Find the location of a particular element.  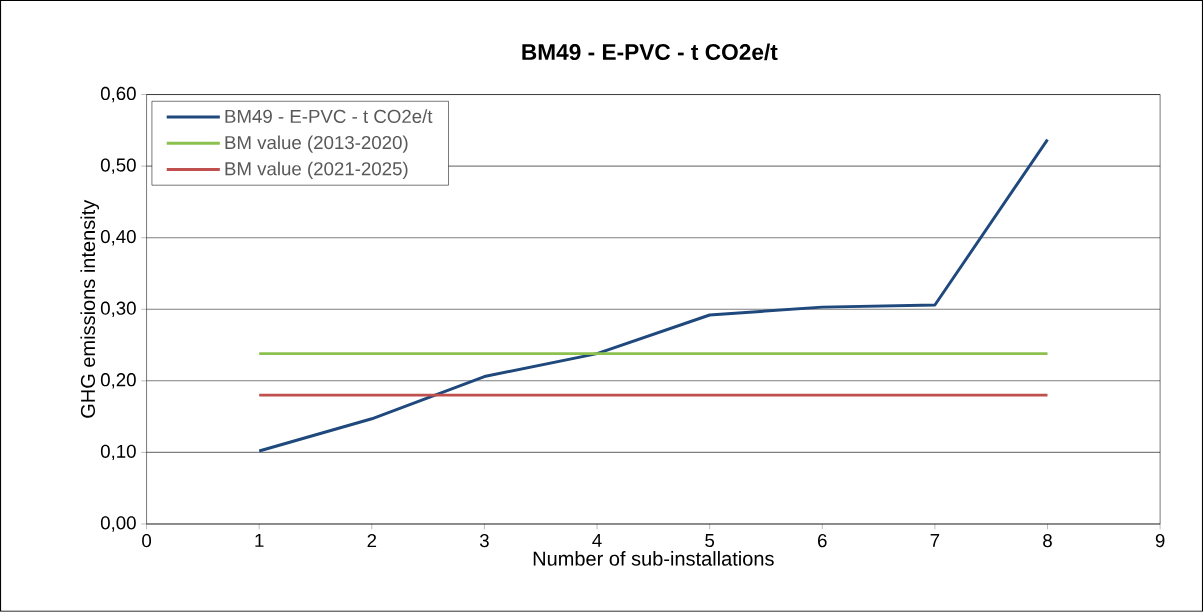

y-tick-label: 0,50 is located at coordinates (118, 166).